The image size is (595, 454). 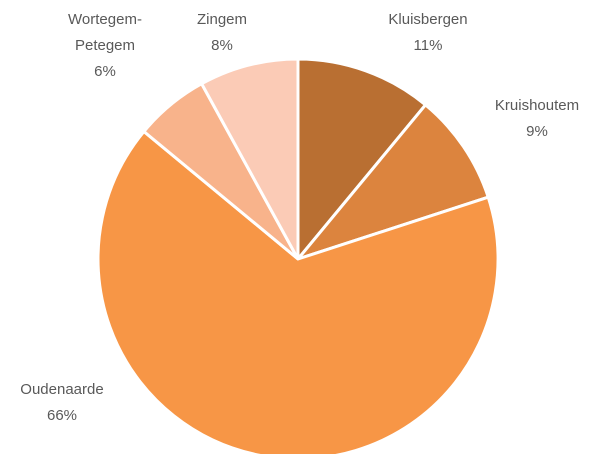 I want to click on percent-label: 11%, so click(x=428, y=45).